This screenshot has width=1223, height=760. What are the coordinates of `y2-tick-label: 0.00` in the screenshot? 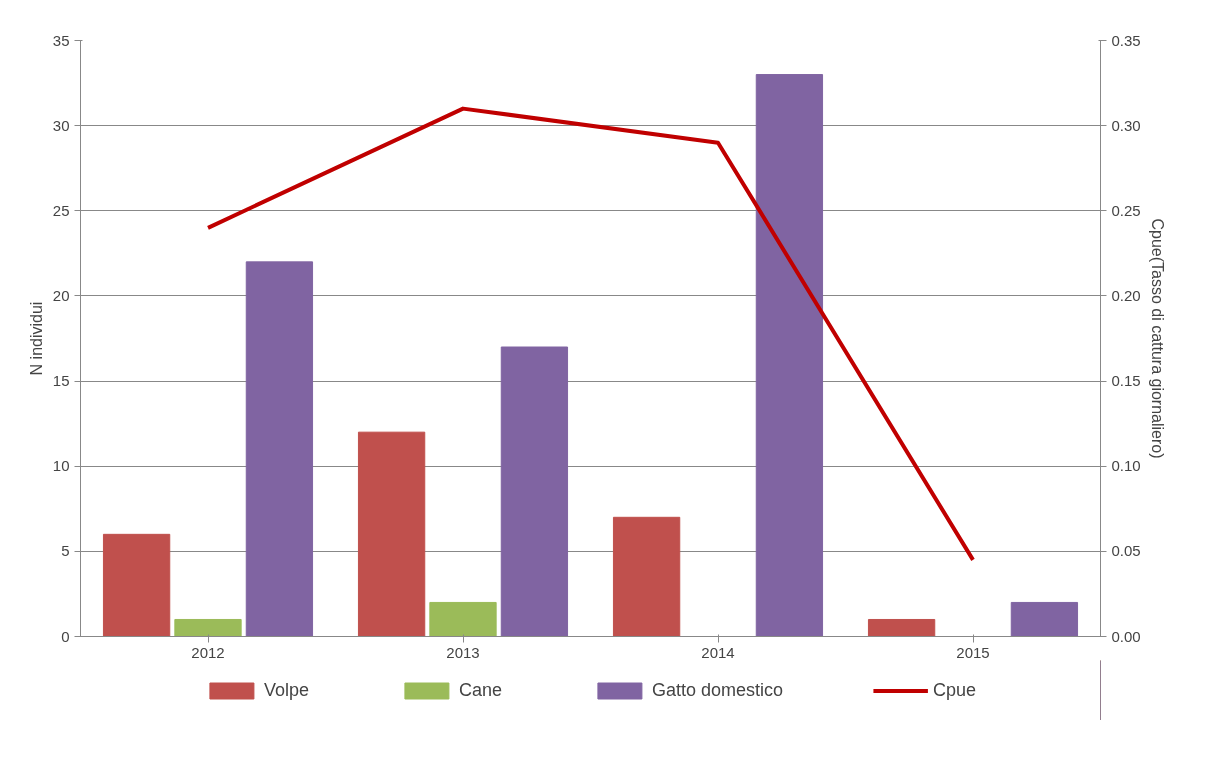 It's located at (1126, 636).